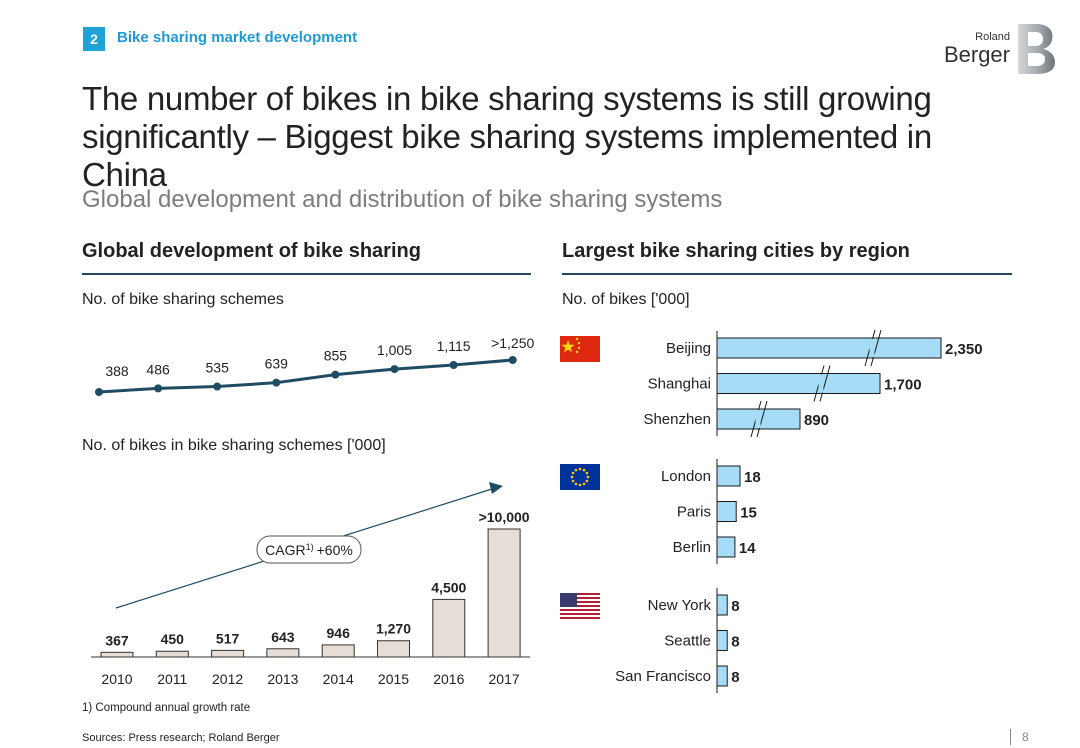 The width and height of the screenshot is (1080, 748). Describe the element at coordinates (903, 385) in the screenshot. I see `city-value-shanghai: 1,700` at that location.